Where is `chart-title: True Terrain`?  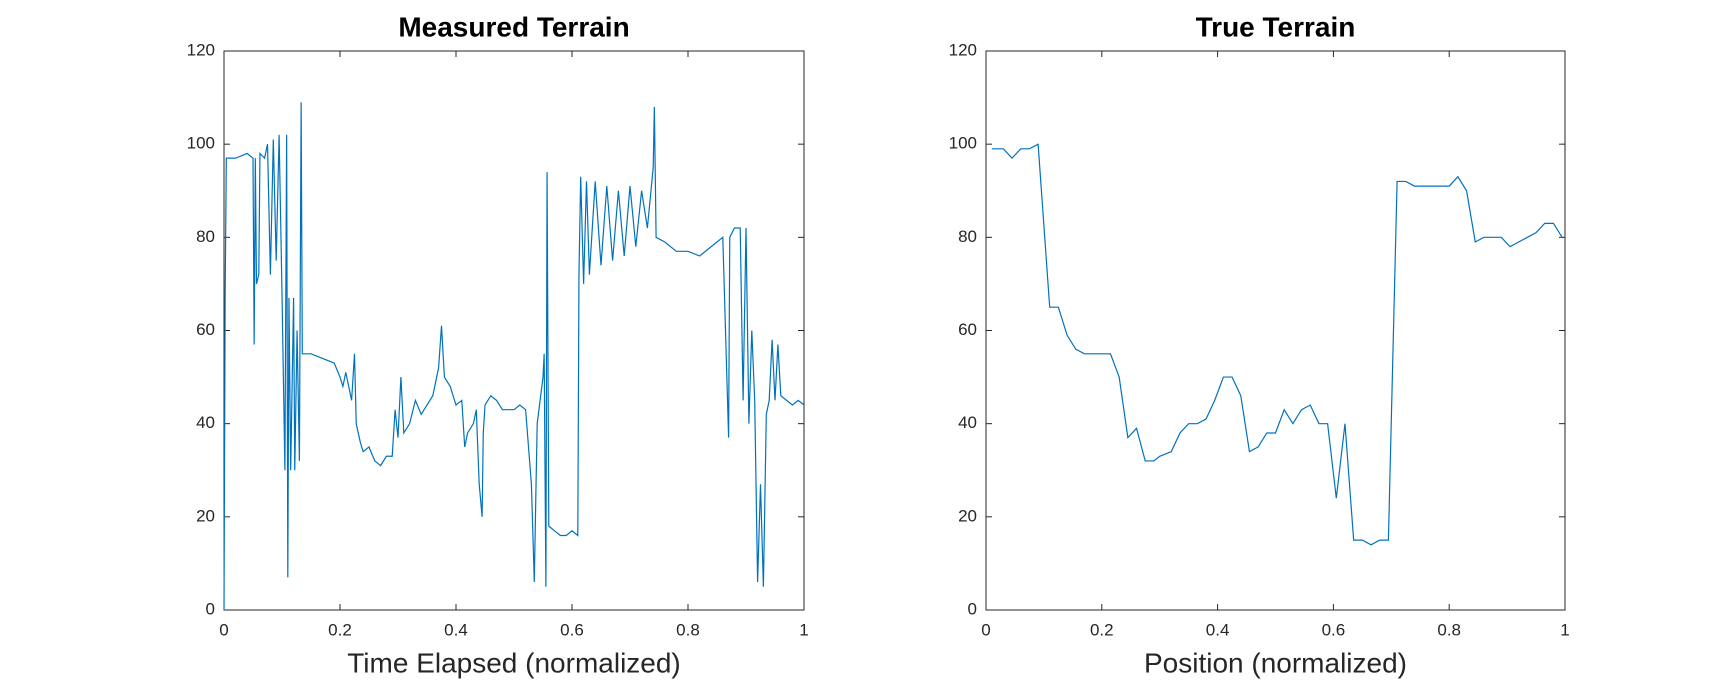
chart-title: True Terrain is located at coordinates (1276, 26).